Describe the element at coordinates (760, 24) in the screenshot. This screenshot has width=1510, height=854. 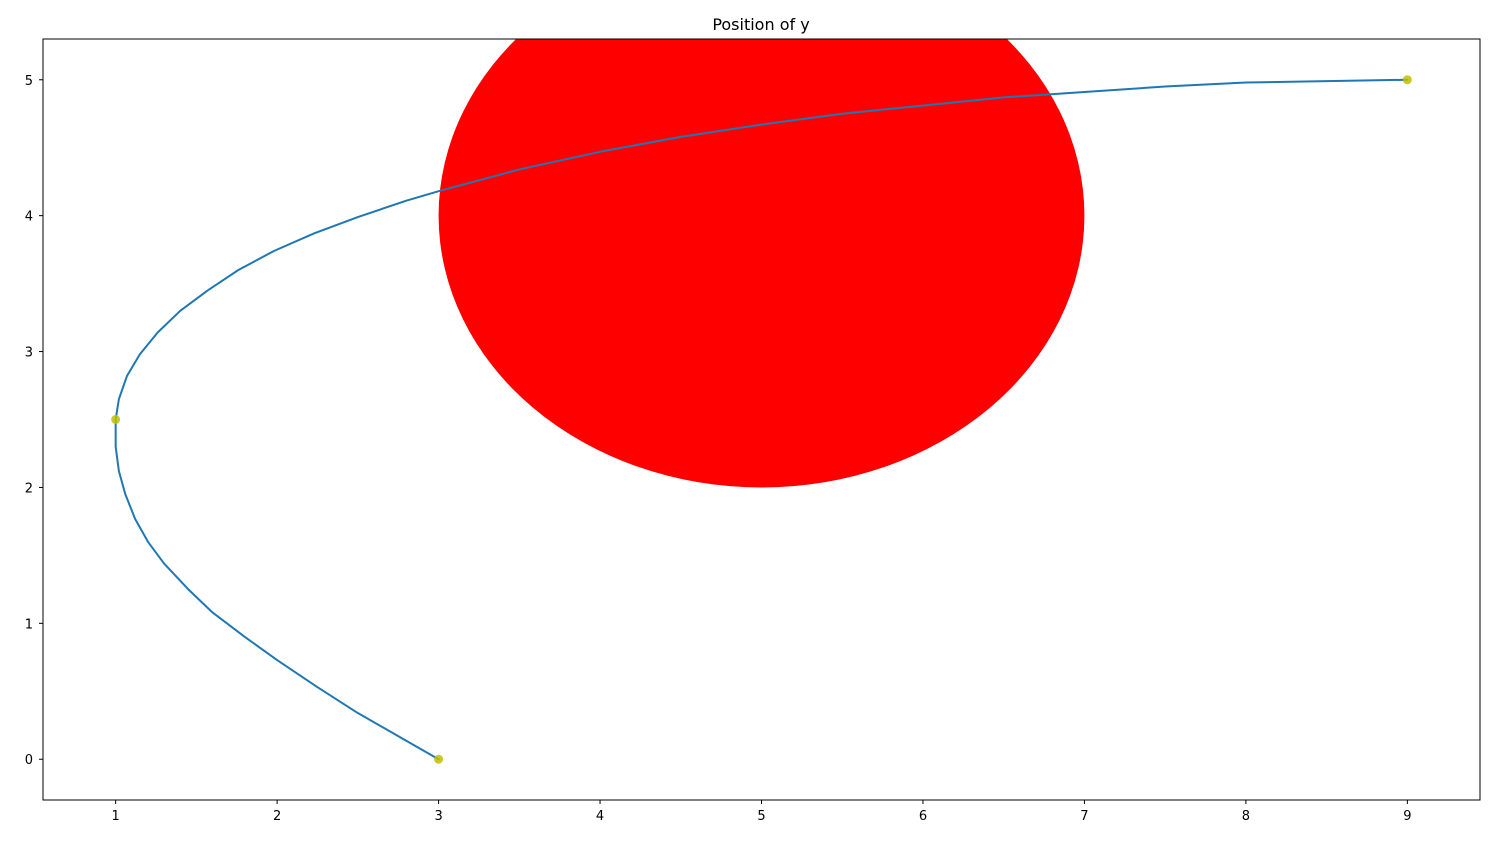
I see `chart-title: Position of y` at that location.